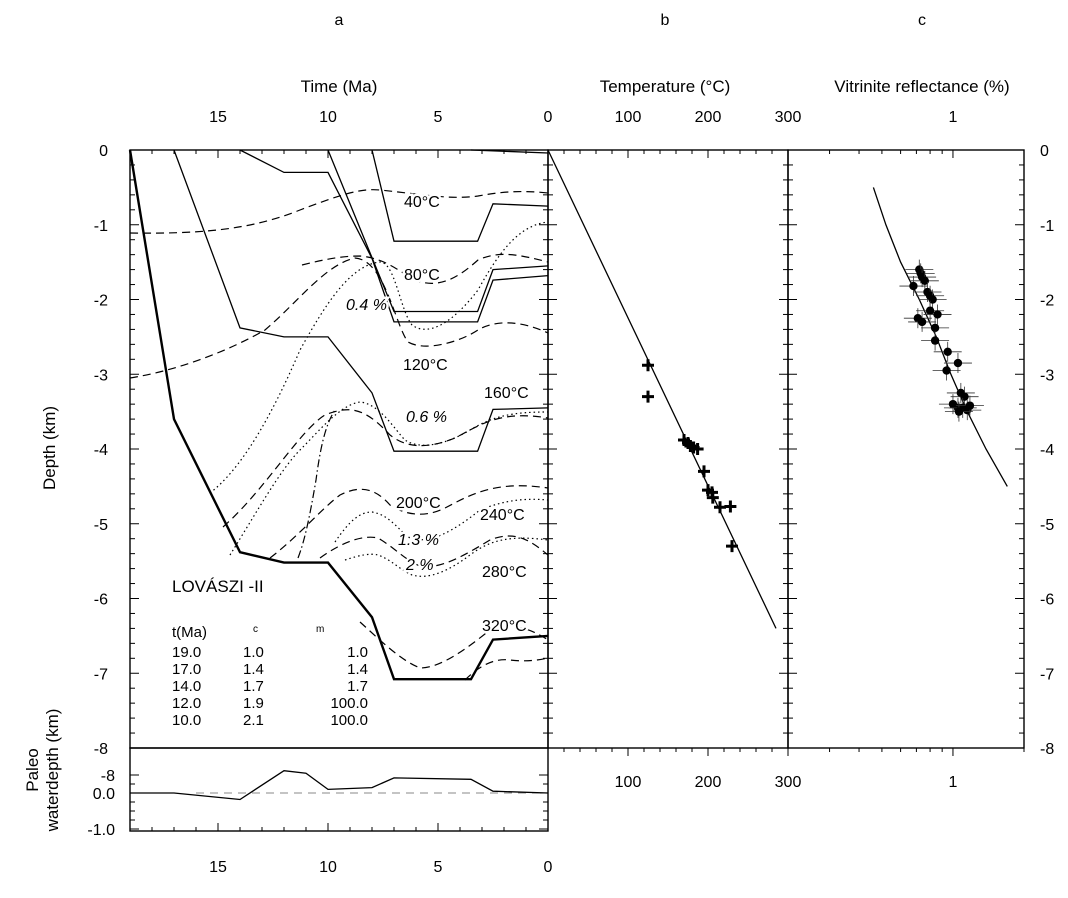  What do you see at coordinates (366, 305) in the screenshot?
I see `vr-label-0.4: 0.4 %` at bounding box center [366, 305].